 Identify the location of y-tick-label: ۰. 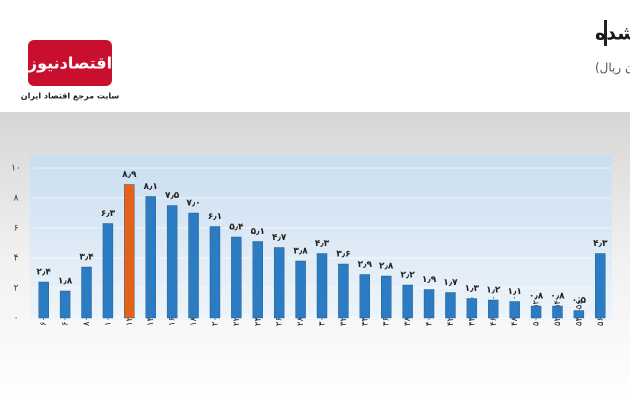
(16, 319).